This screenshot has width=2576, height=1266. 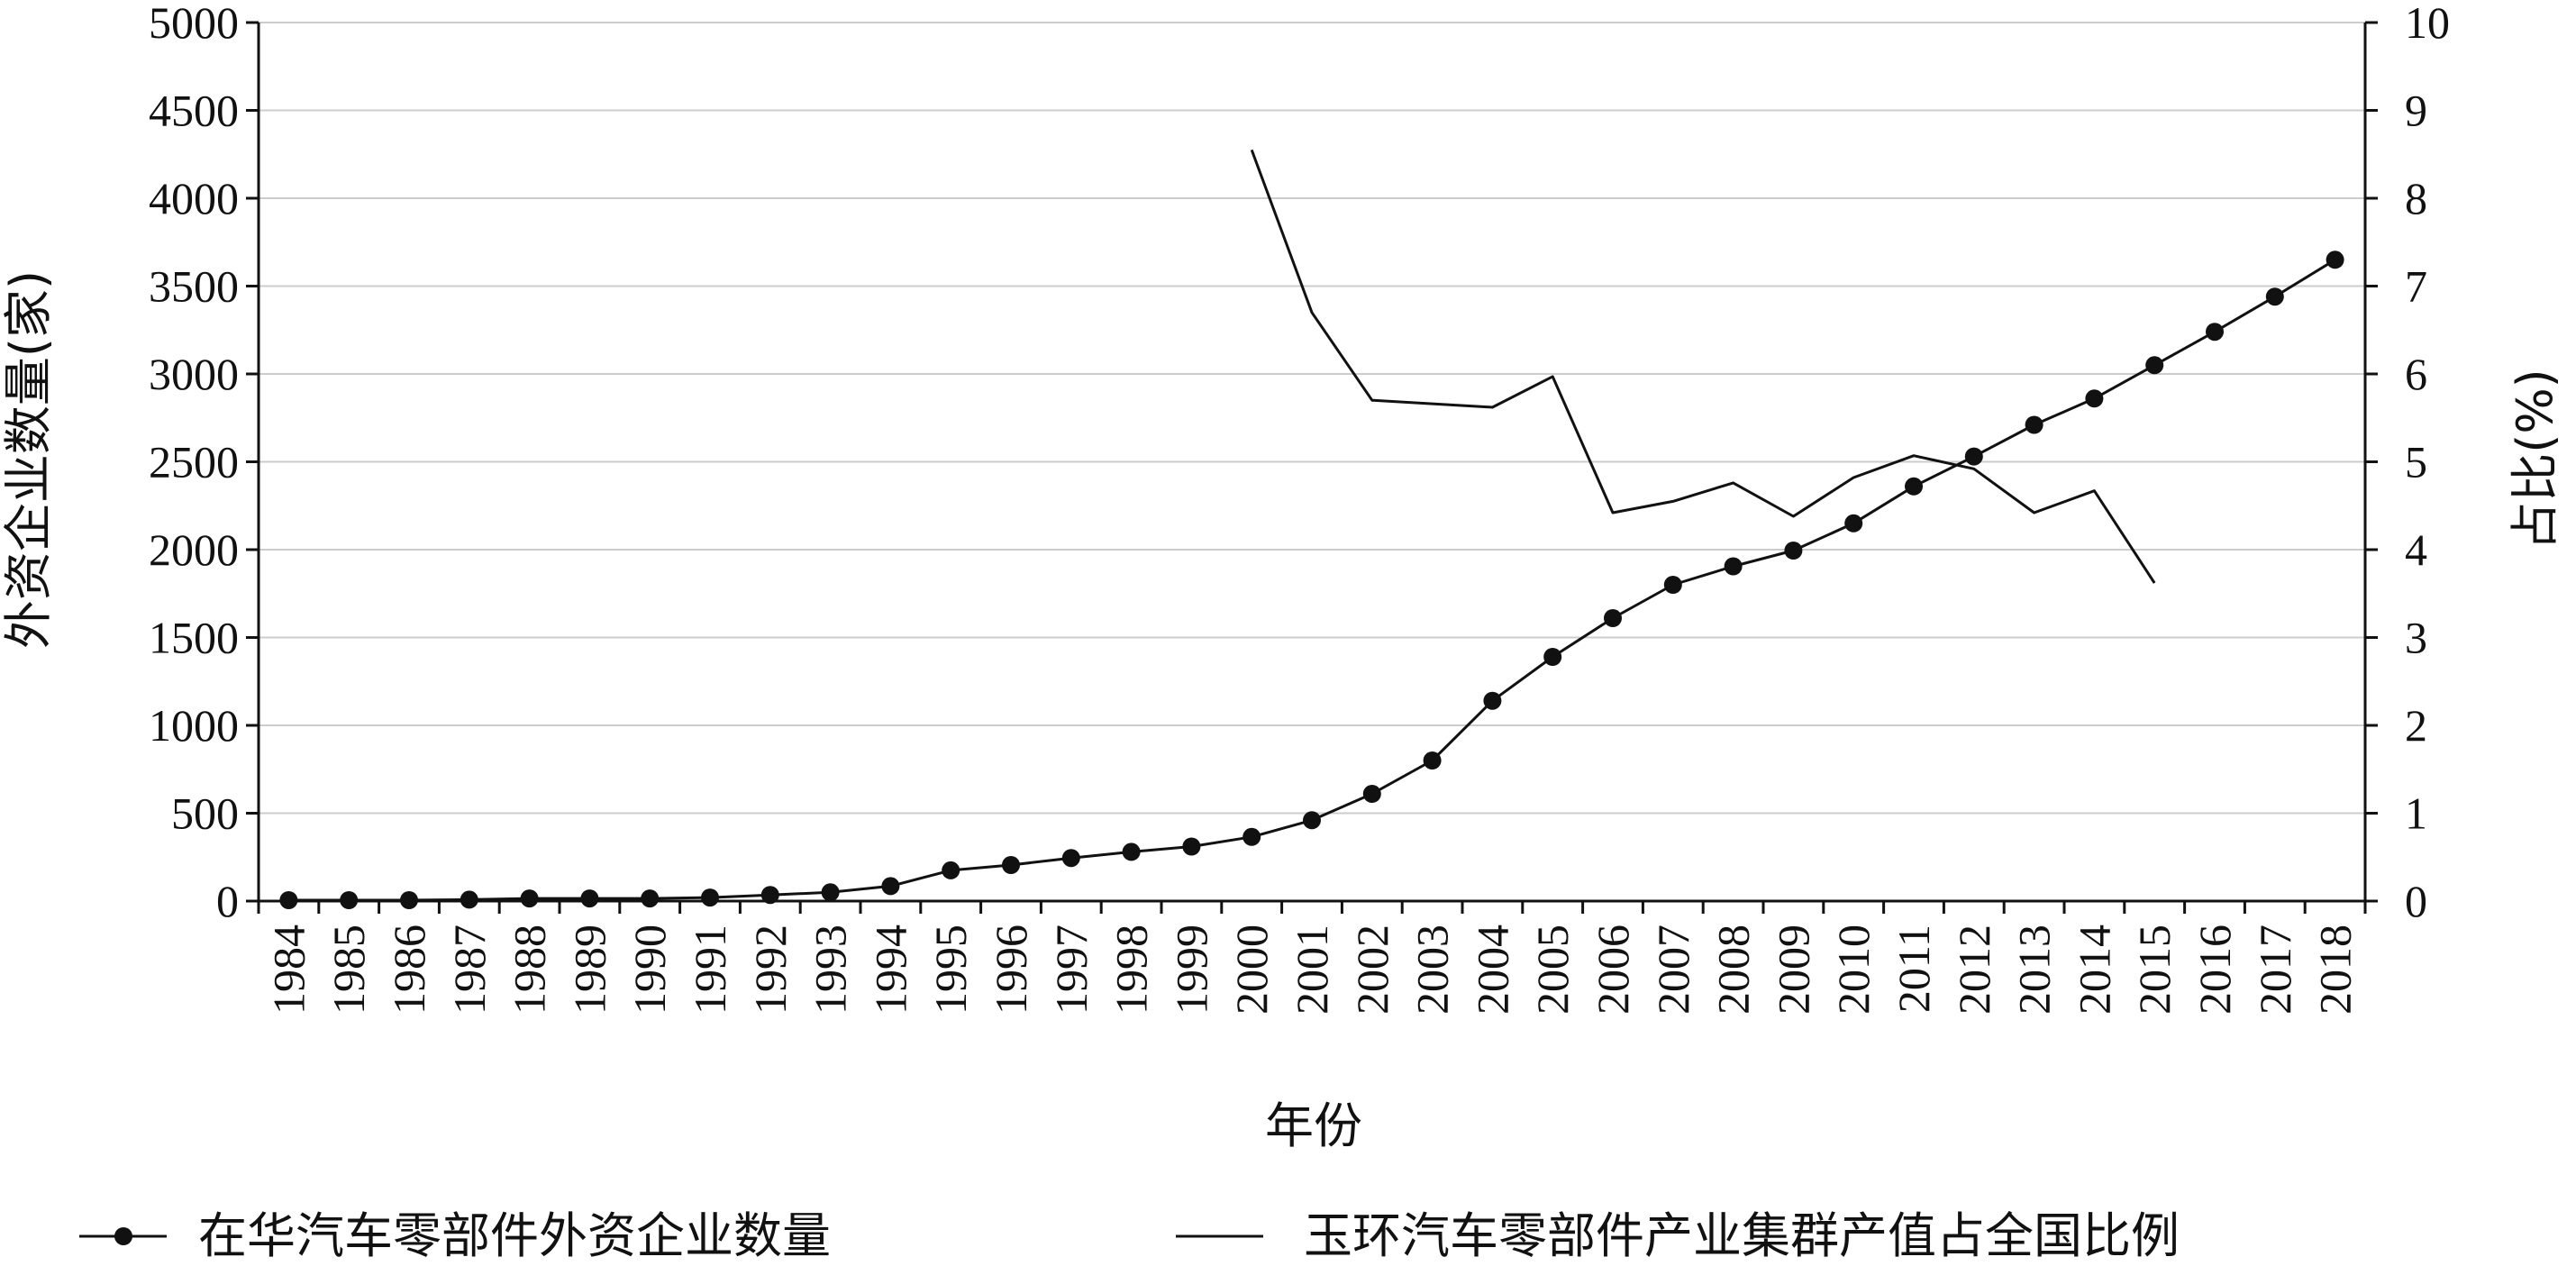 I want to click on y-left-tick-label: 2000, so click(x=194, y=549).